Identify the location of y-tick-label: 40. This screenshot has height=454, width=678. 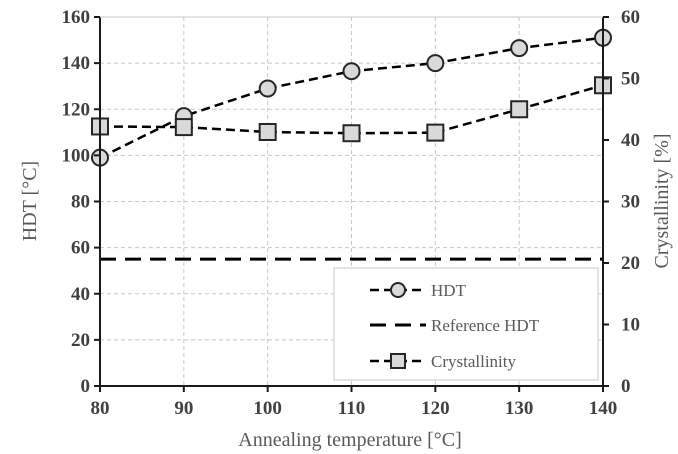
(80, 294).